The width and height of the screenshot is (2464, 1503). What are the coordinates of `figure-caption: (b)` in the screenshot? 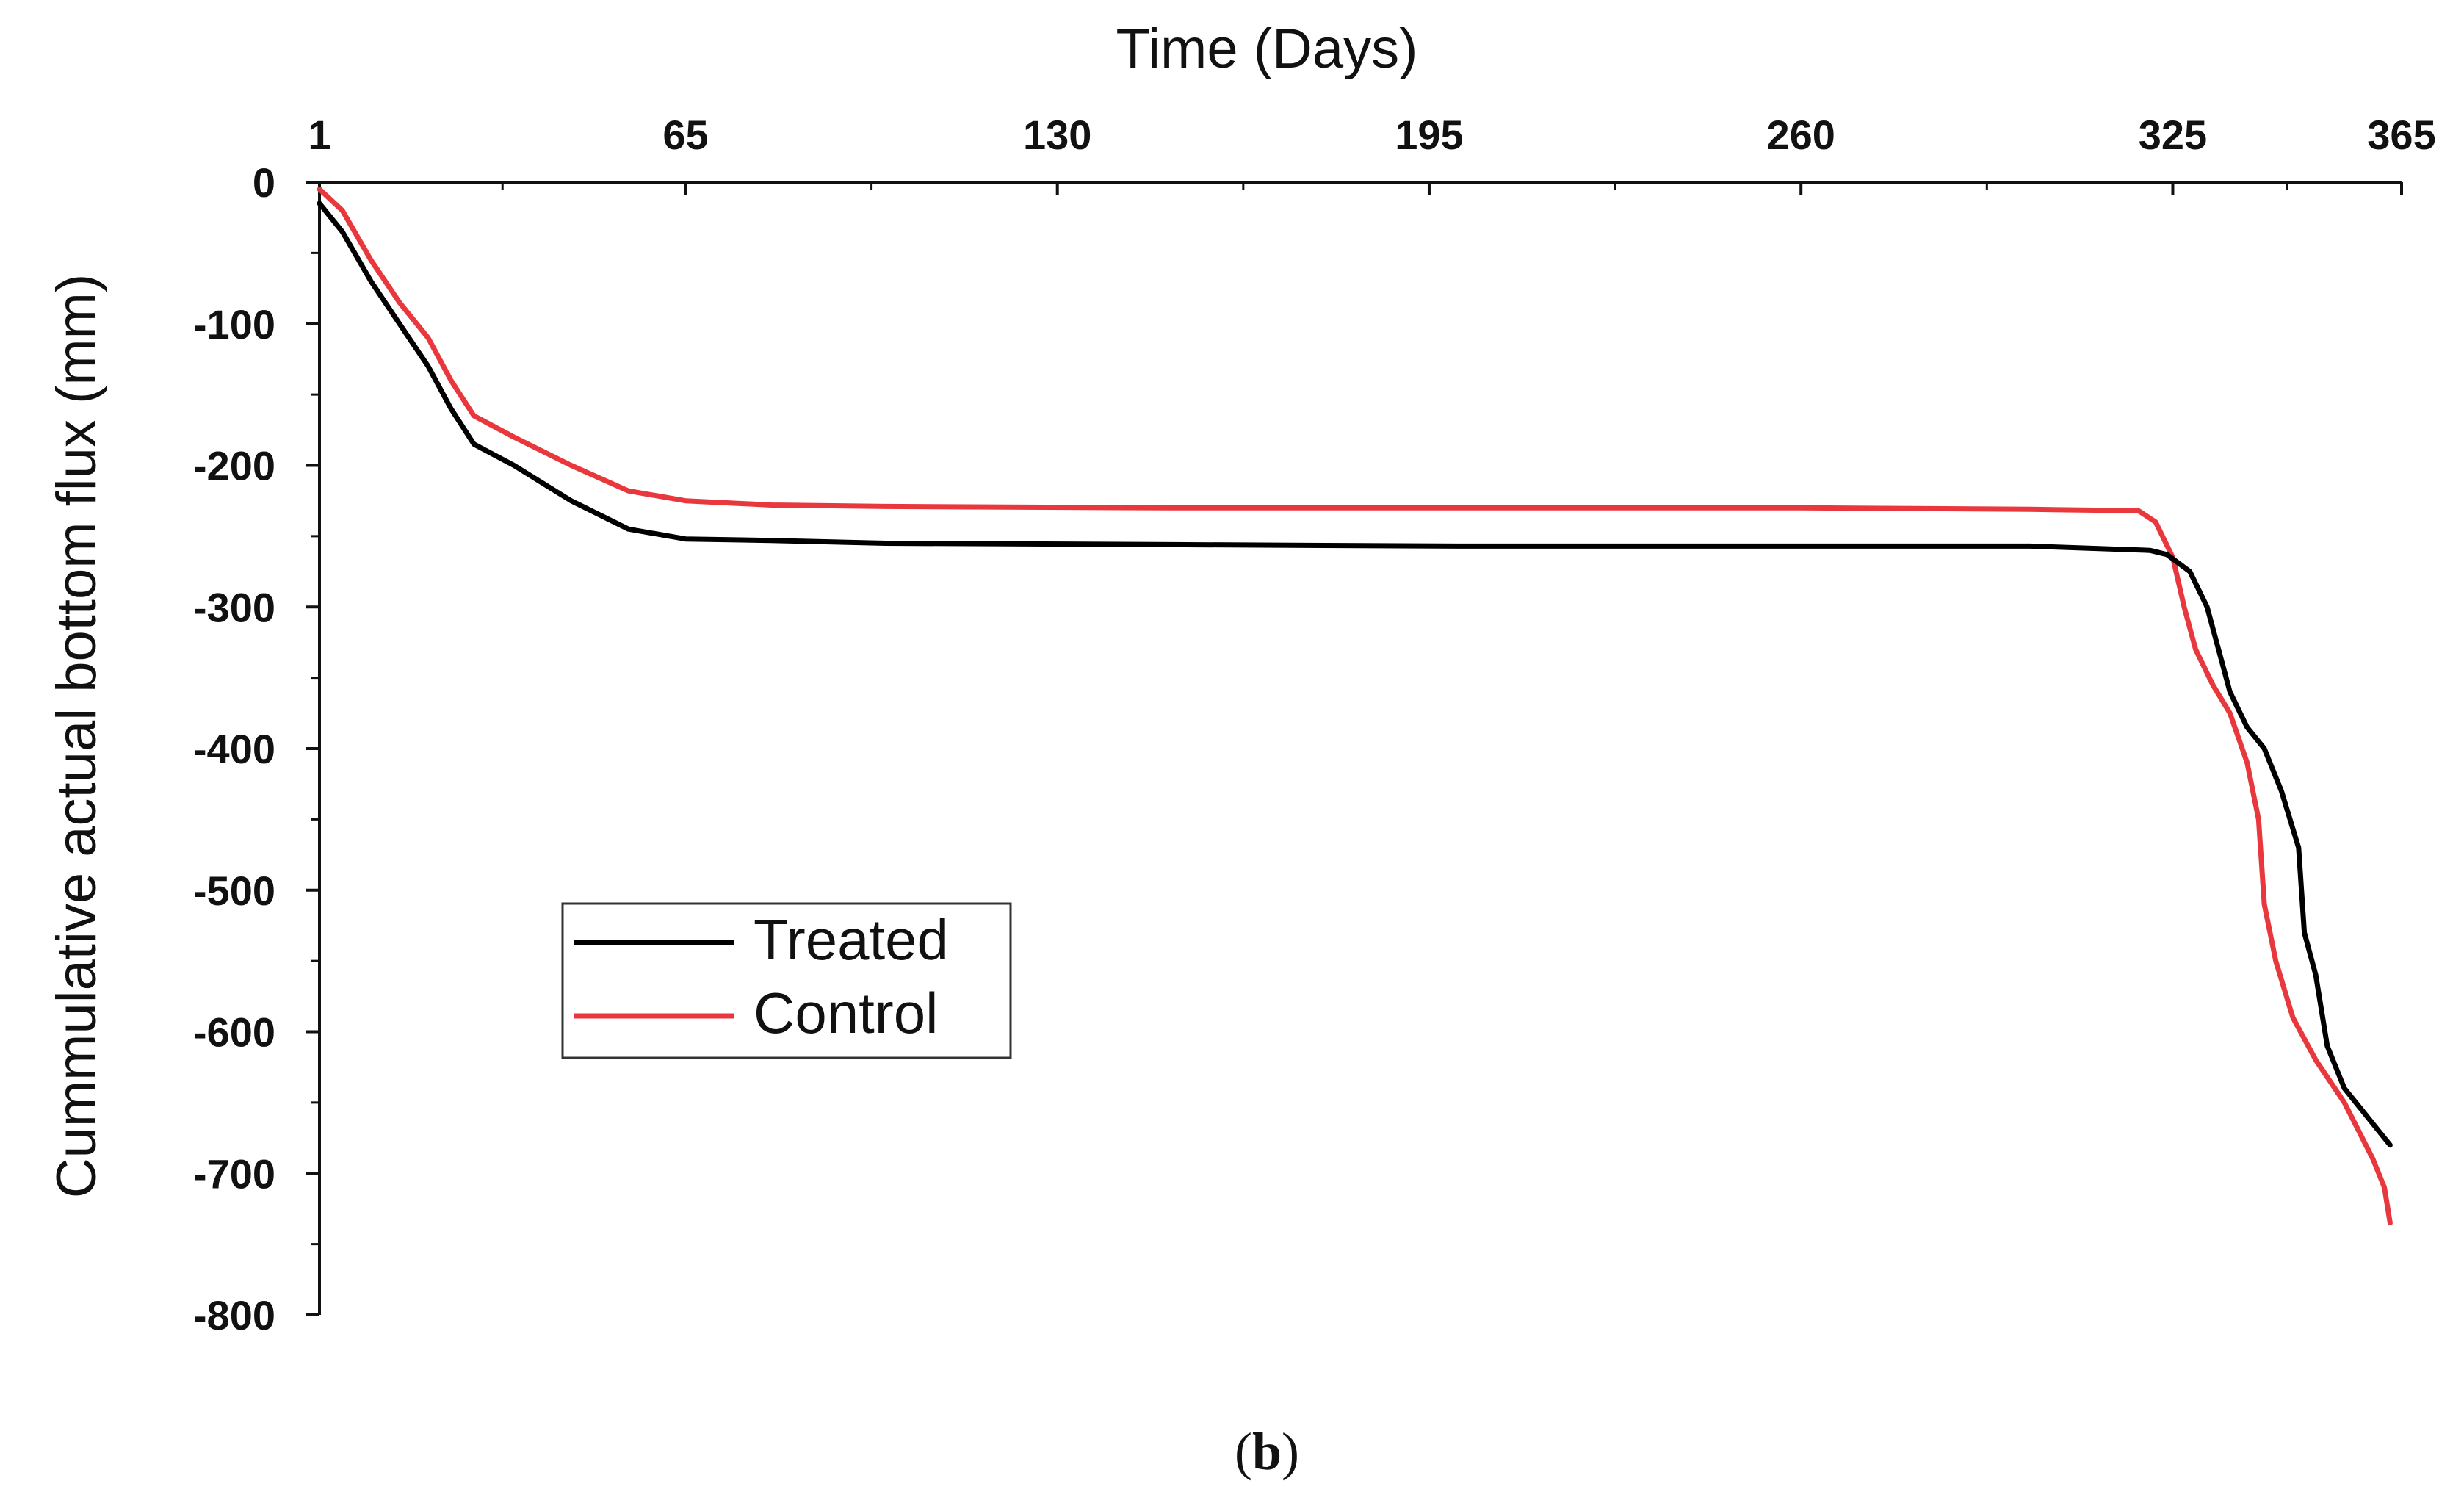 It's located at (1267, 1451).